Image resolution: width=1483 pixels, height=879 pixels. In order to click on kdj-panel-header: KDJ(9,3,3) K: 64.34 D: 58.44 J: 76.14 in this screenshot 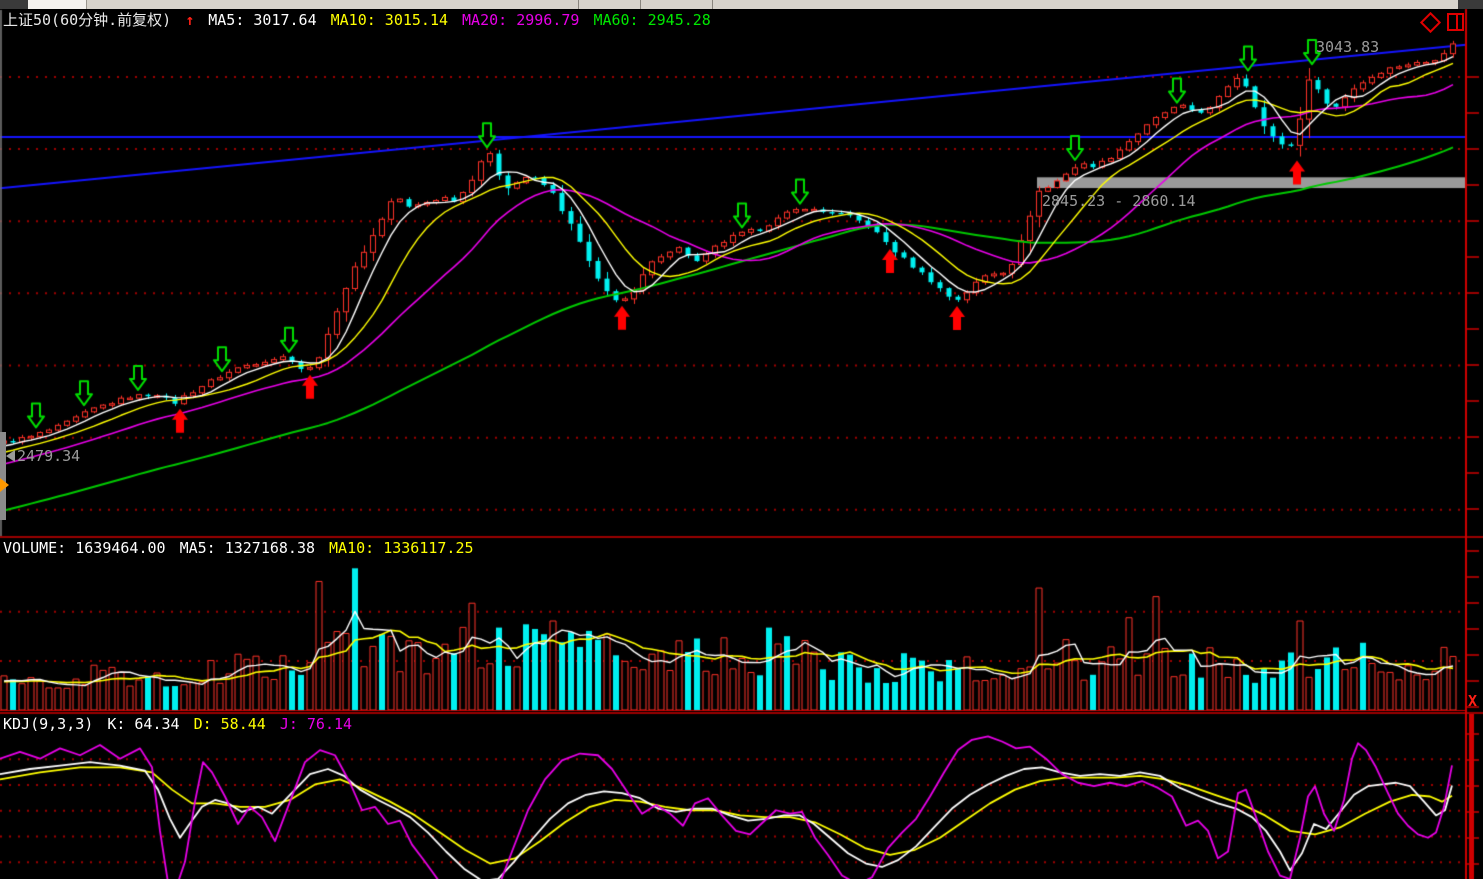, I will do `click(177, 724)`.